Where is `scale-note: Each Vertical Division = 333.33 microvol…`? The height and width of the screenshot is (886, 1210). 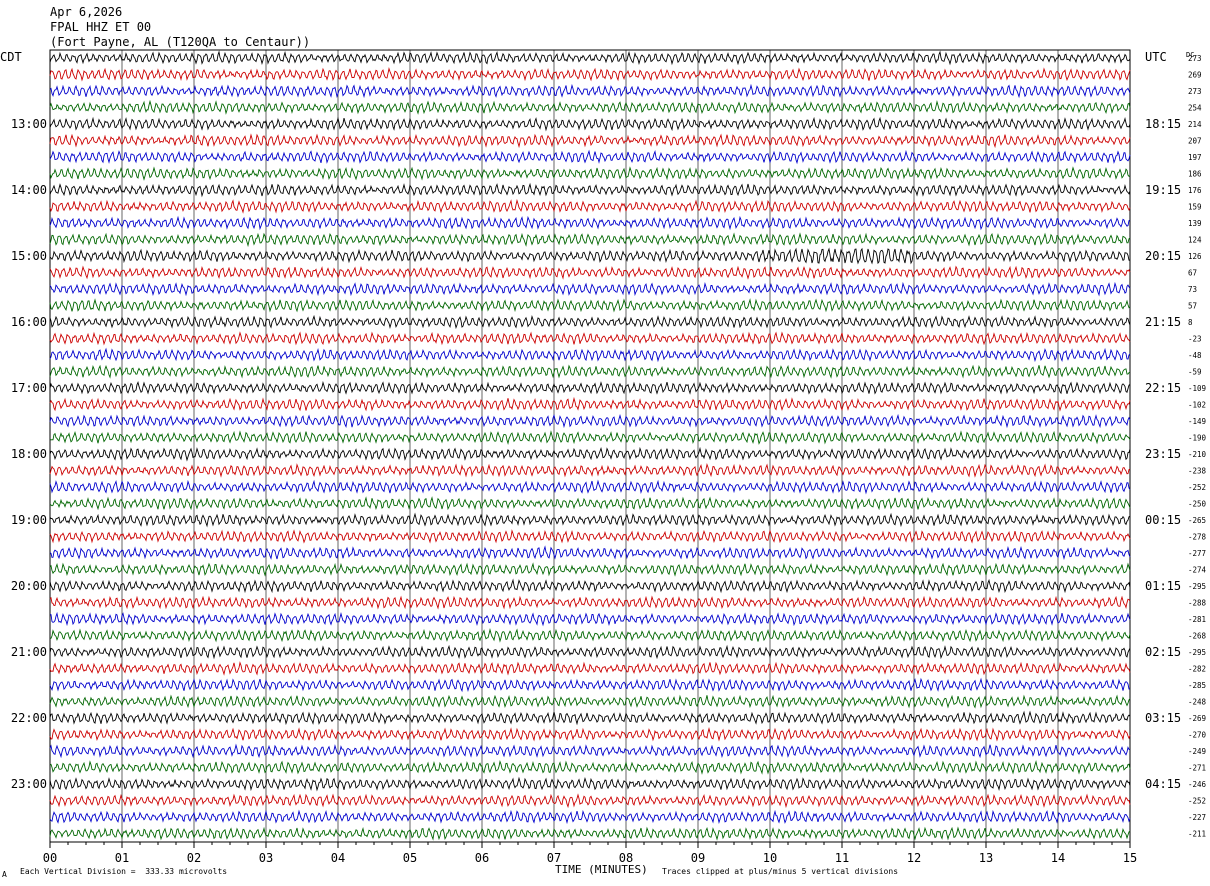 scale-note: Each Vertical Division = 333.33 microvol… is located at coordinates (124, 871).